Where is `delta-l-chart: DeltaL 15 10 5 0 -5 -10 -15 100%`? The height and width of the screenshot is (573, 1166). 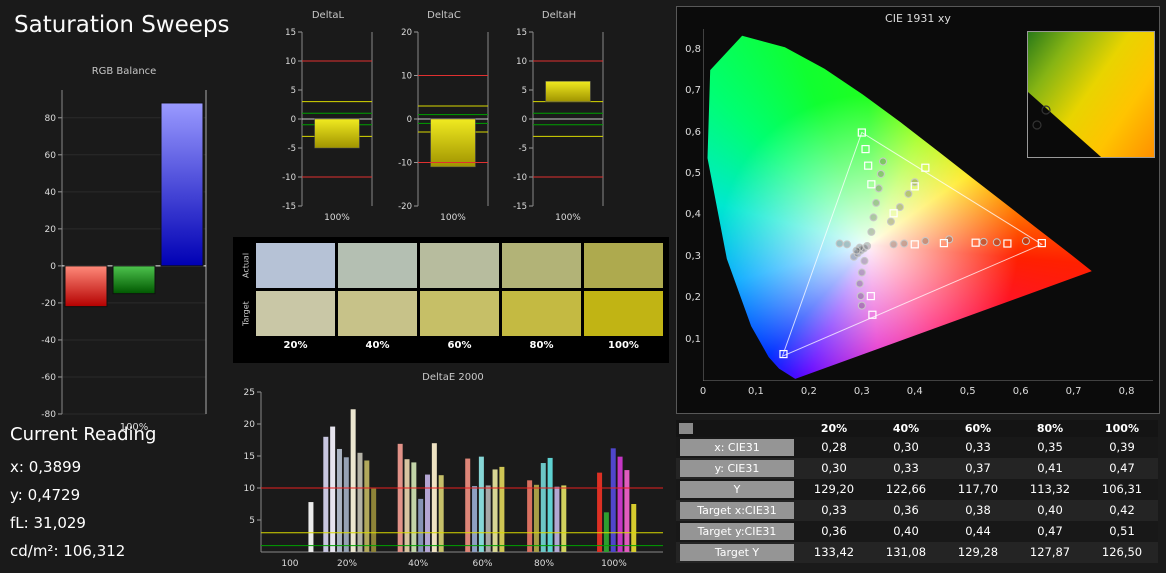 delta-l-chart: DeltaL 15 10 5 0 -5 -10 -15 100% is located at coordinates (328, 120).